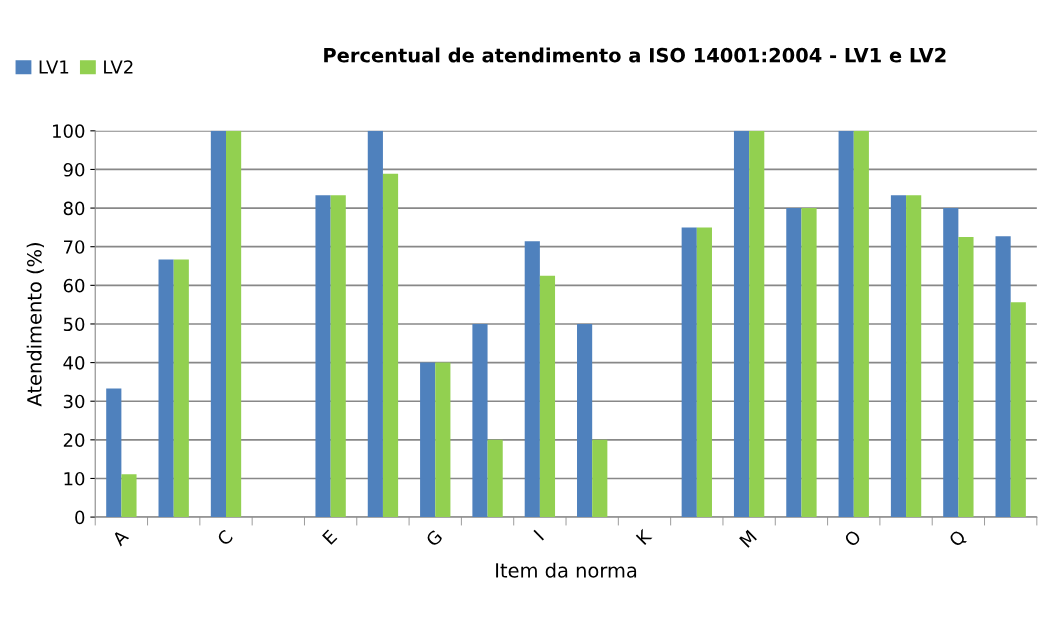 The width and height of the screenshot is (1058, 623). Describe the element at coordinates (120, 537) in the screenshot. I see `x-tick-label: A` at that location.